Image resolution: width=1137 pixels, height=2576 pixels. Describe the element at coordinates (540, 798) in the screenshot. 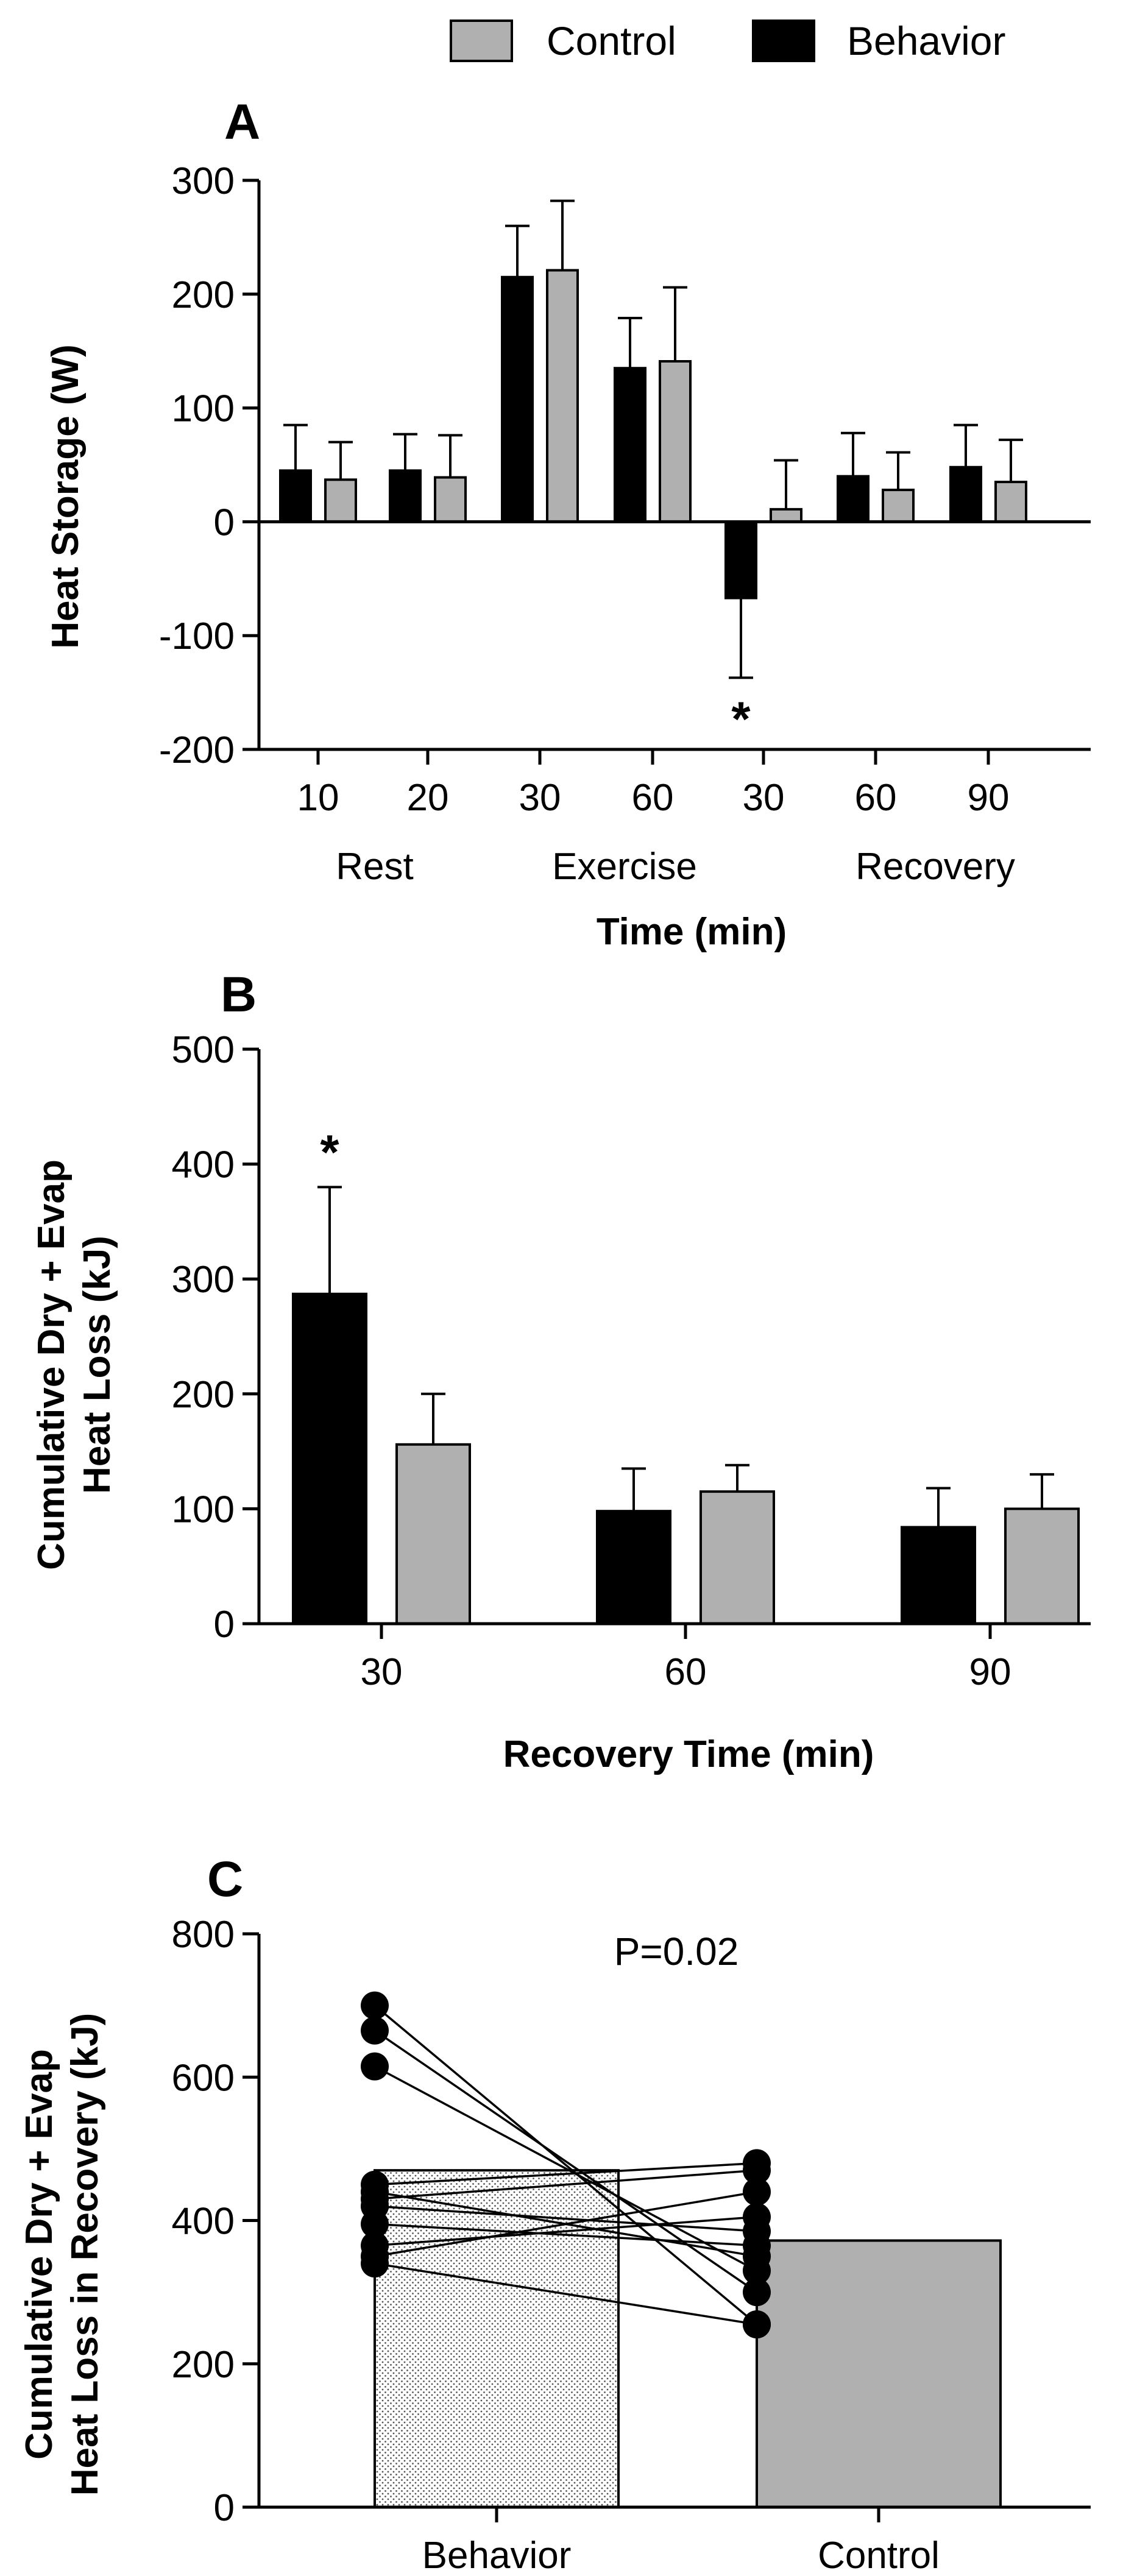

I see `panel-a-x-tick-label-2: 30` at that location.